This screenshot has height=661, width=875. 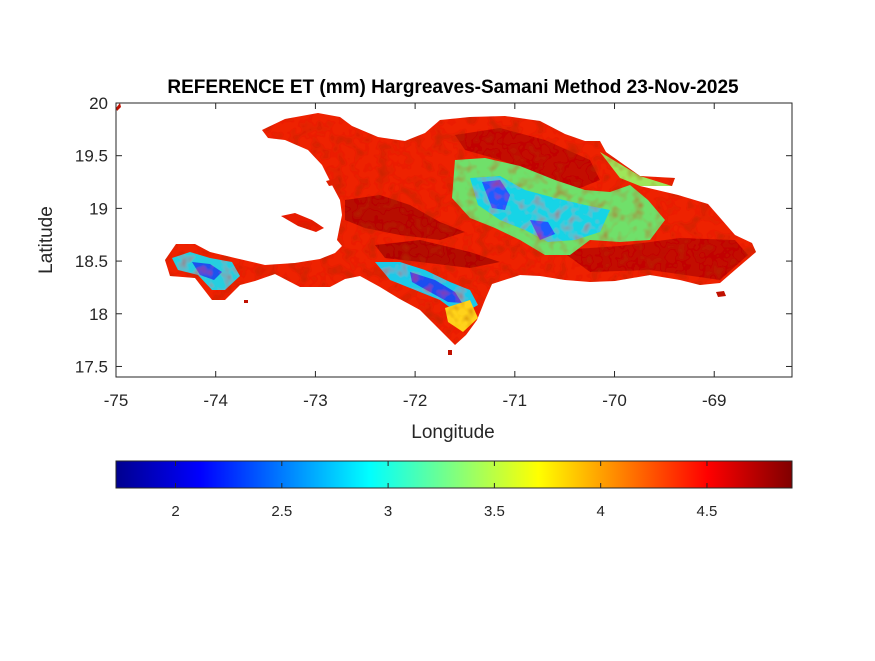 I want to click on island-tortuga, so click(x=333, y=182).